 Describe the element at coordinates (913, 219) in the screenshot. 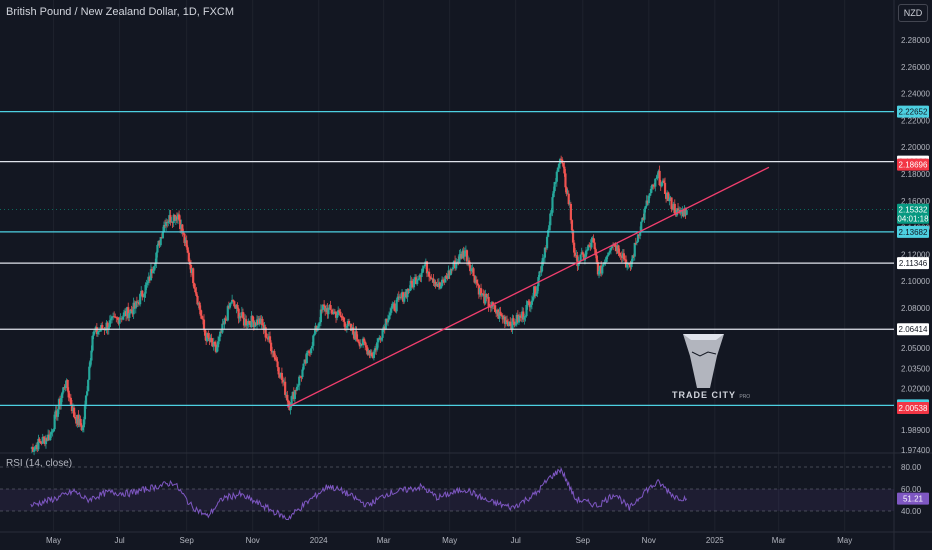

I see `bar-countdown-label: 04:01:18` at that location.